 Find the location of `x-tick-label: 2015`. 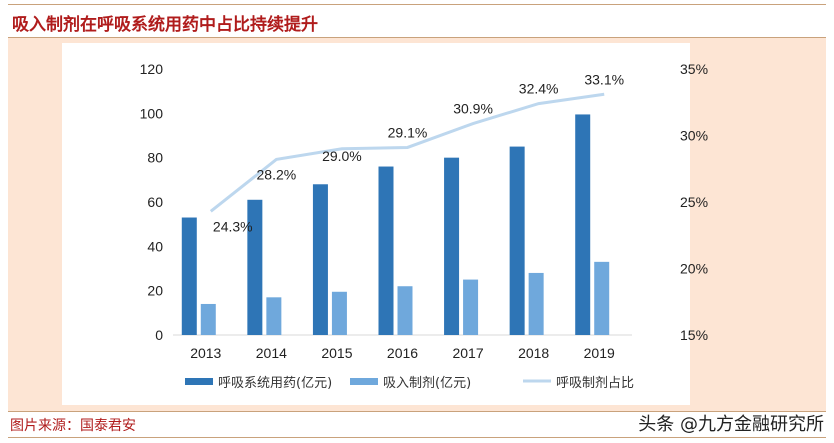

x-tick-label: 2015 is located at coordinates (336, 353).